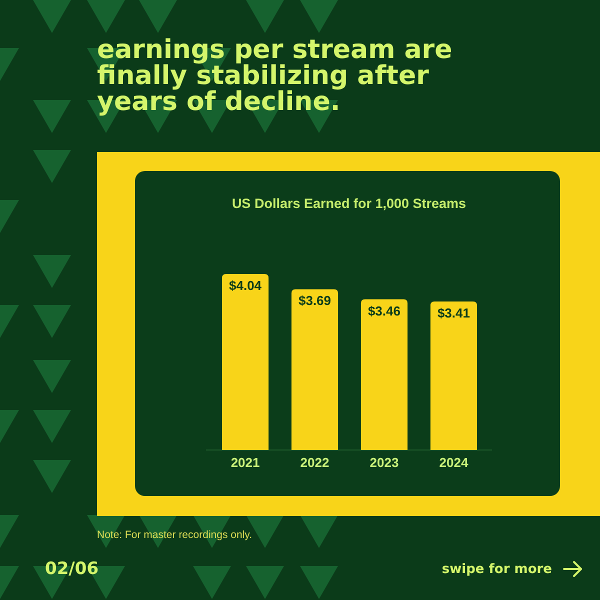 This screenshot has height=600, width=600. I want to click on data-label: $3.46, so click(384, 311).